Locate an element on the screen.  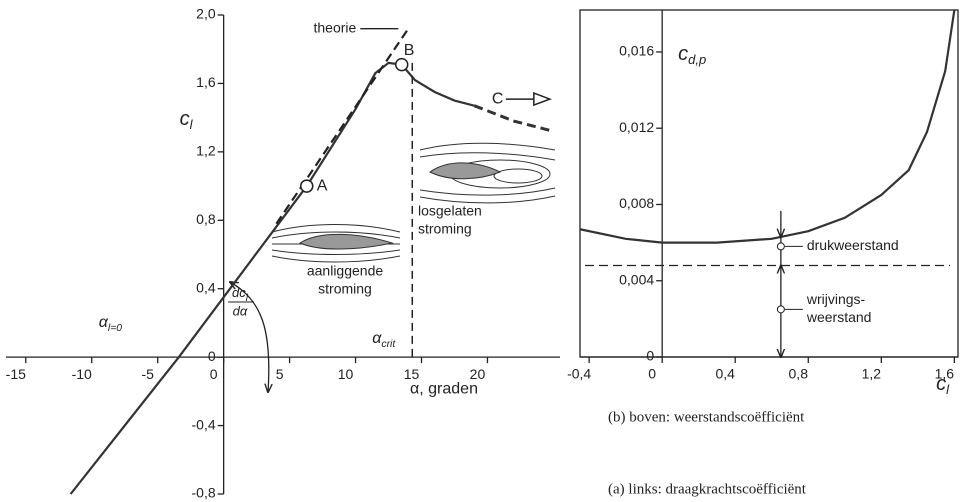
zero-lift-label: αl=0 is located at coordinates (111, 323).